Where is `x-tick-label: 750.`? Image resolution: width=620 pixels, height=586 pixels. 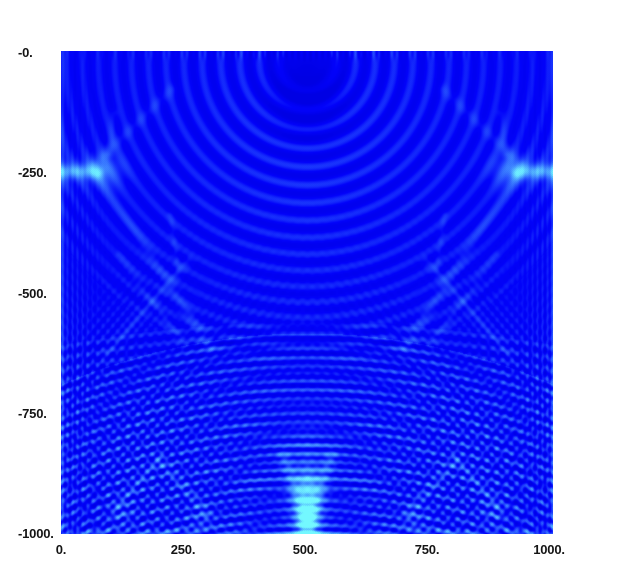 x-tick-label: 750. is located at coordinates (427, 549).